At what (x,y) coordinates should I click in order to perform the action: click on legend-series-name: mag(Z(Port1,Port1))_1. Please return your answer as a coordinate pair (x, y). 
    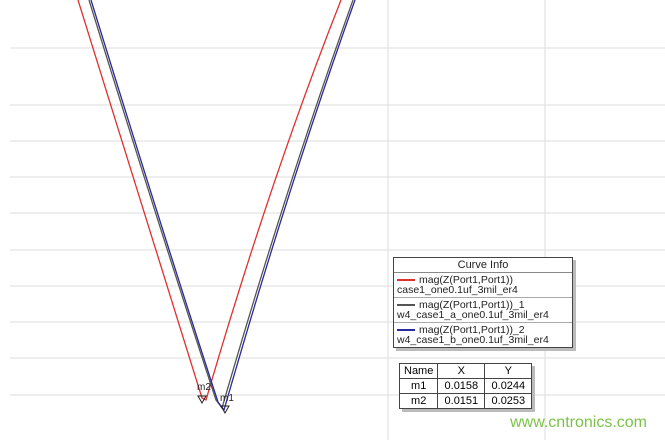
    Looking at the image, I should click on (472, 305).